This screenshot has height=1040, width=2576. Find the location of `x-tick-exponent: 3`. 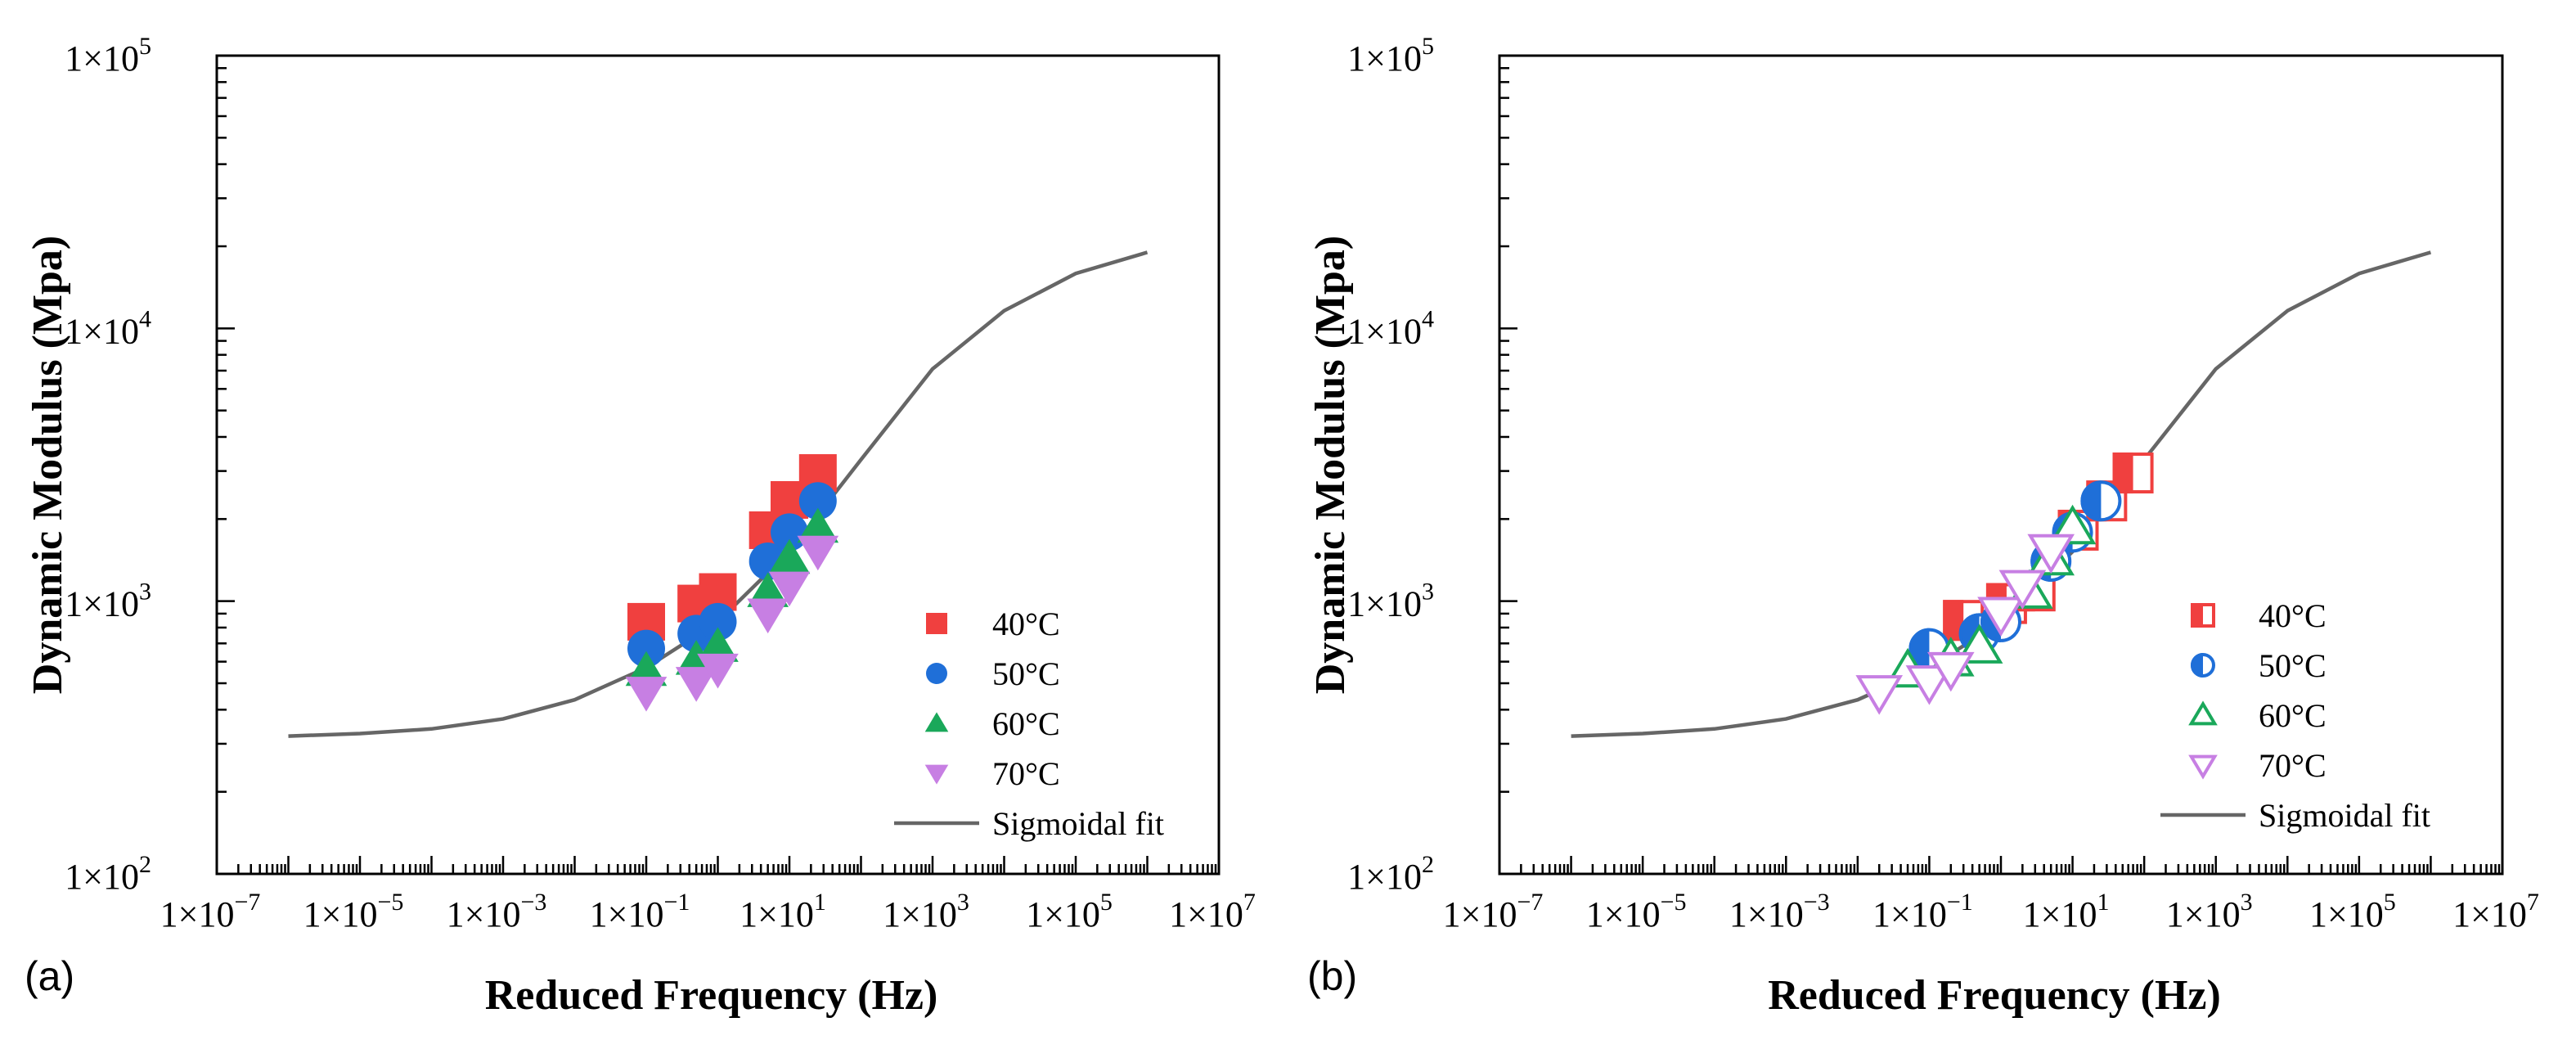

x-tick-exponent: 3 is located at coordinates (963, 903).